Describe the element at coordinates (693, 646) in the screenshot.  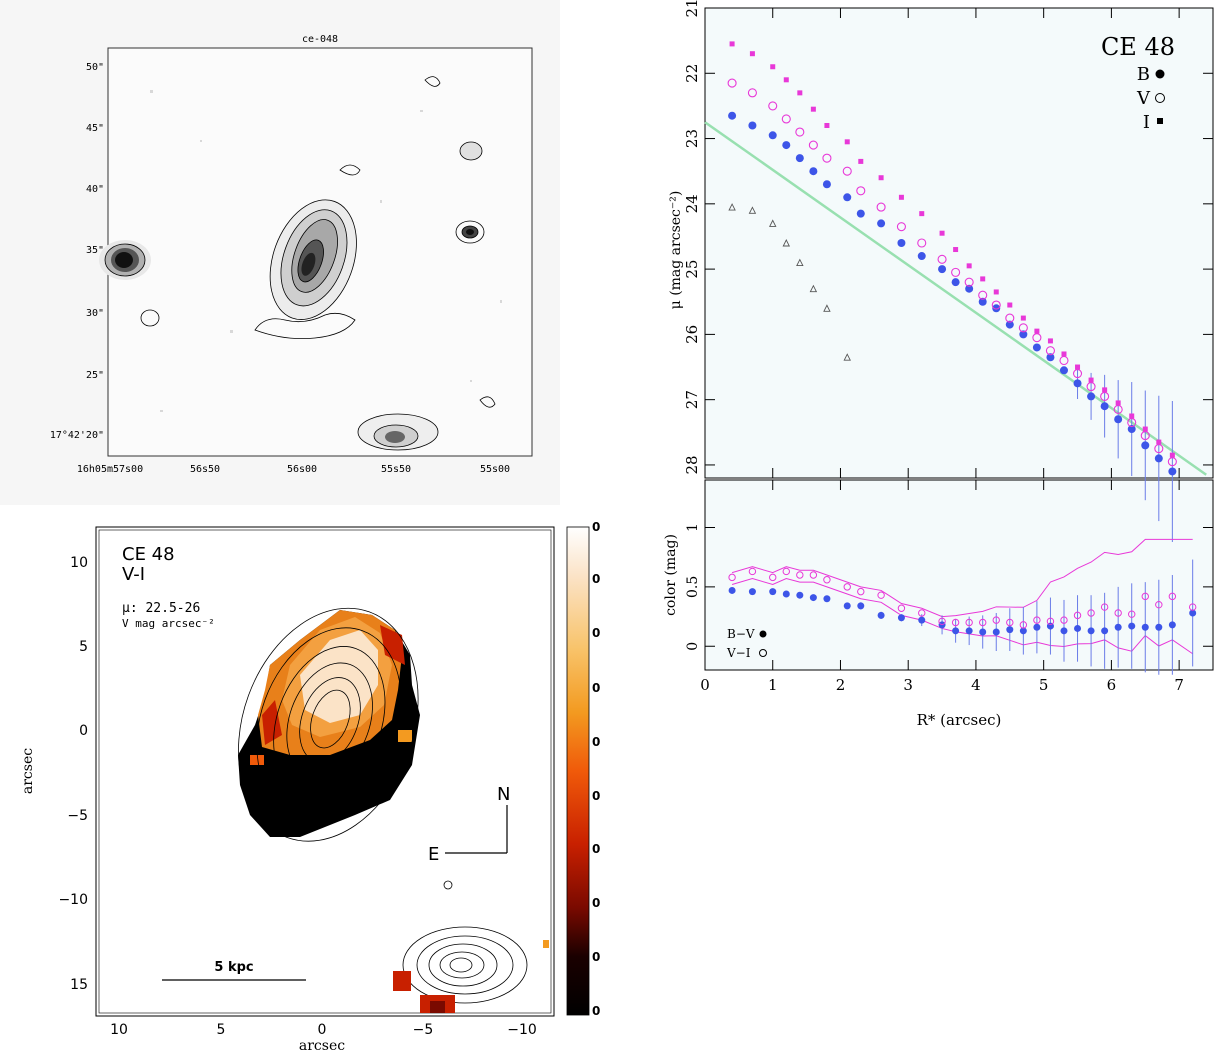
I see `color-ytick-label: 0` at that location.